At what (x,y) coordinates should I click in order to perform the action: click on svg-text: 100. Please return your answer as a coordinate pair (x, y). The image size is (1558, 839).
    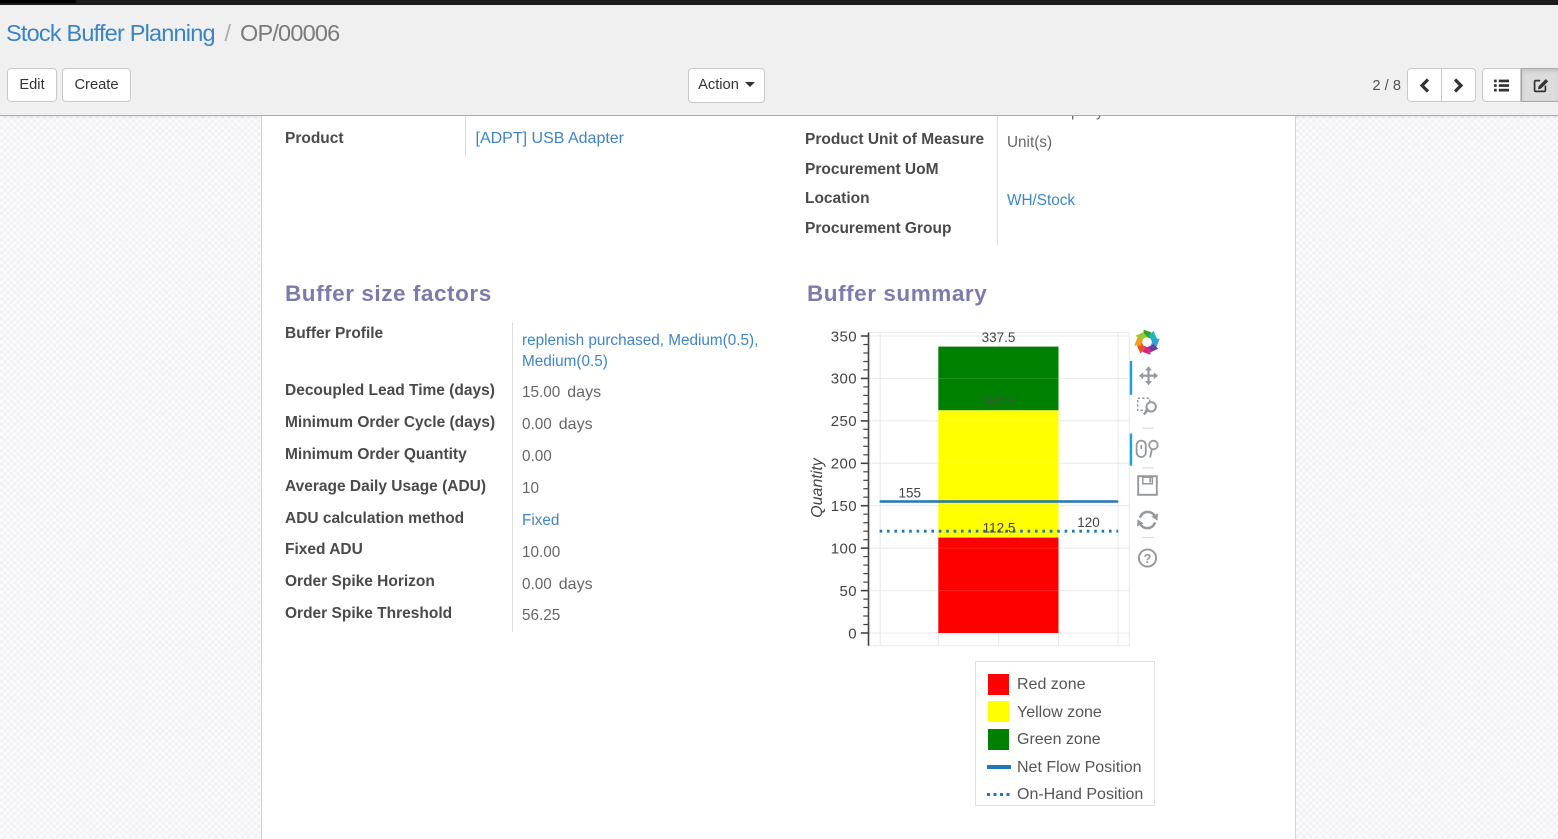
    Looking at the image, I should click on (844, 548).